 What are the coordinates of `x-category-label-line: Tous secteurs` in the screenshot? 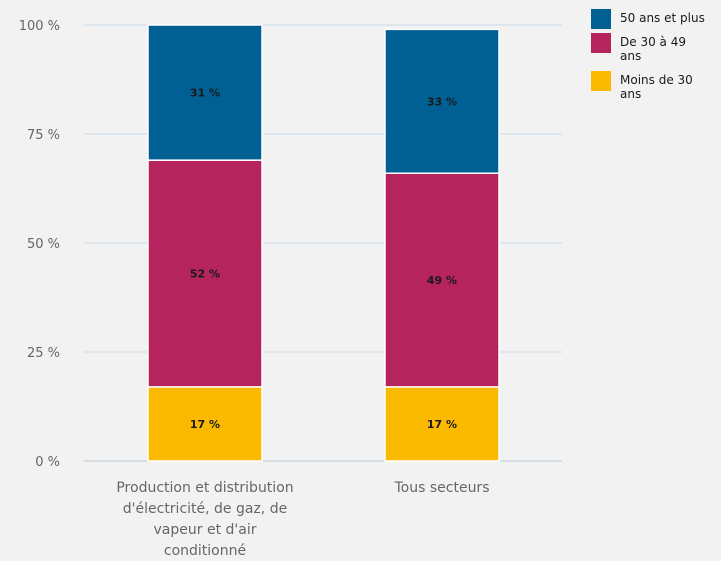 It's located at (442, 488).